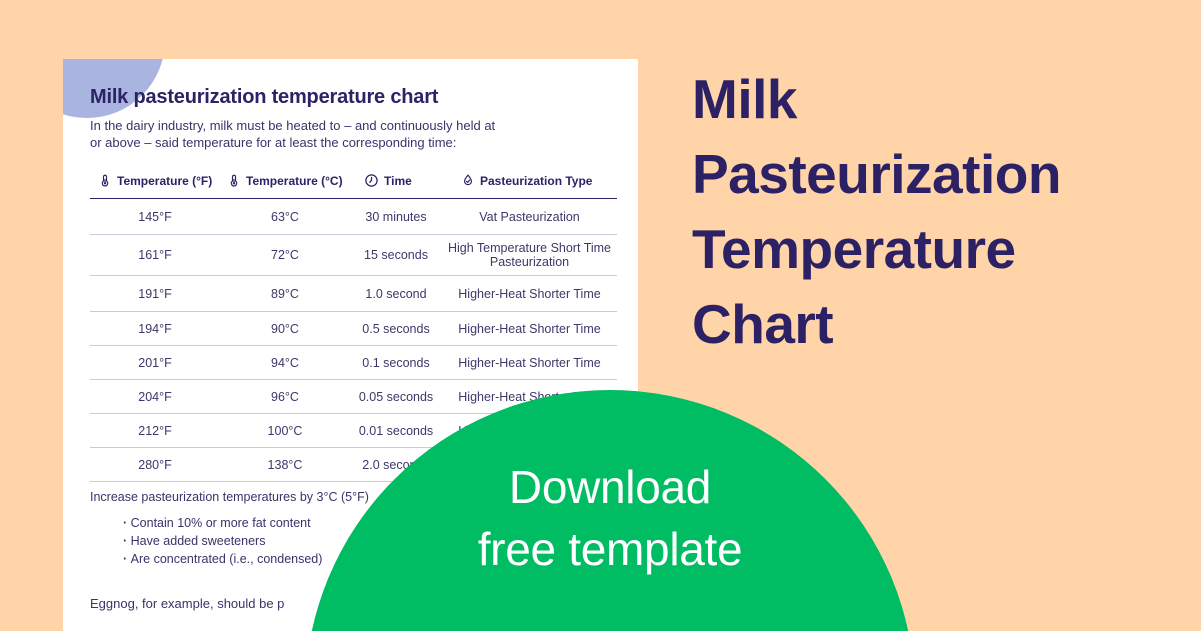 Image resolution: width=1201 pixels, height=631 pixels. Describe the element at coordinates (396, 255) in the screenshot. I see `cell-time: 15 seconds` at that location.